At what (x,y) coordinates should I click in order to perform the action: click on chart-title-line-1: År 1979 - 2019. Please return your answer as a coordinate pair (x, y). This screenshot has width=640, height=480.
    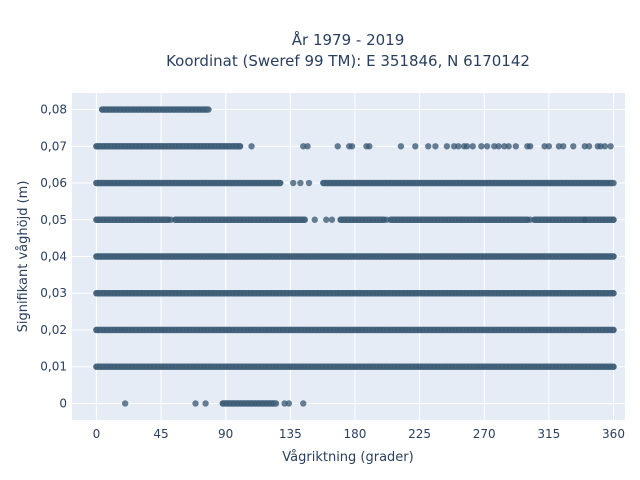
    Looking at the image, I should click on (348, 39).